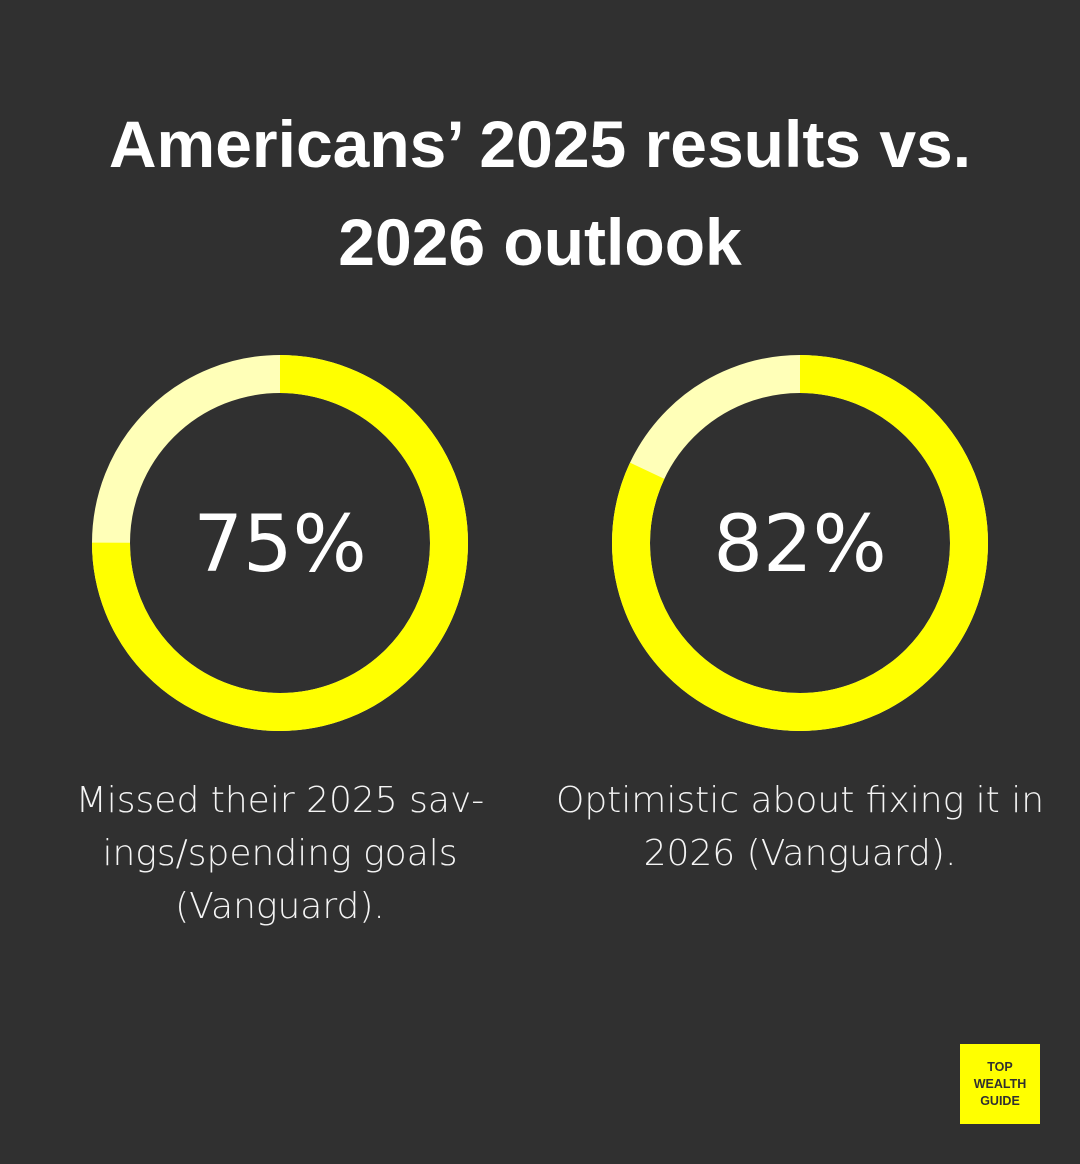 Image resolution: width=1080 pixels, height=1164 pixels. I want to click on logo-line: TOP, so click(1000, 1066).